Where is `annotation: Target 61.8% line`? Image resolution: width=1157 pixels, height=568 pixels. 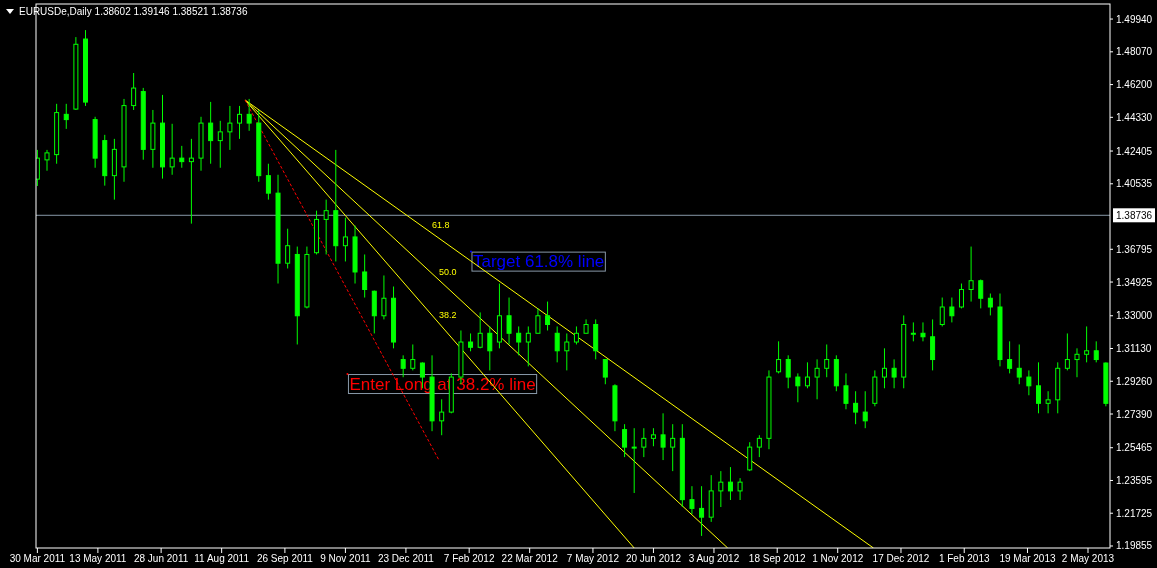 annotation: Target 61.8% line is located at coordinates (538, 262).